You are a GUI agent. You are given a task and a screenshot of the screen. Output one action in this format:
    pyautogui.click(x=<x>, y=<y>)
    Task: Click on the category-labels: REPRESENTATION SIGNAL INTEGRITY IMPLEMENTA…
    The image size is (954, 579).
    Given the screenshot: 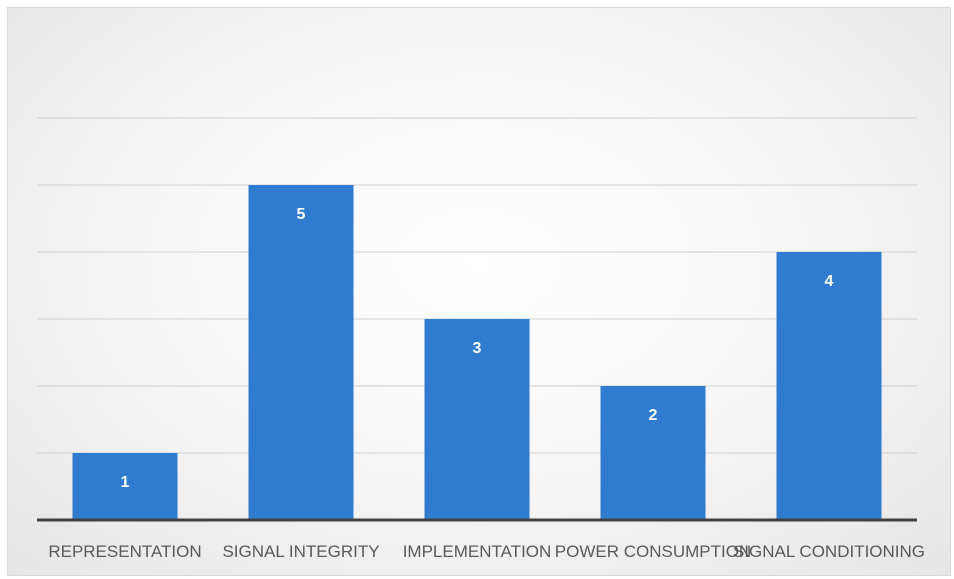 What is the action you would take?
    pyautogui.click(x=486, y=551)
    